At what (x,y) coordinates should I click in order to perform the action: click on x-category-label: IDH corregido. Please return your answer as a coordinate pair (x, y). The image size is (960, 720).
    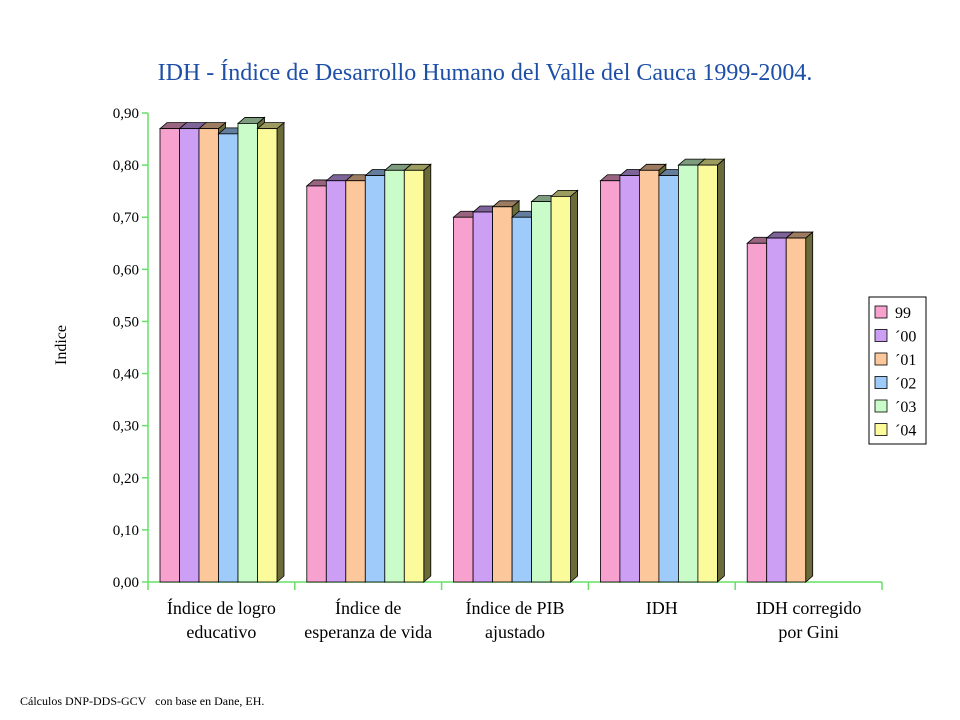
    Looking at the image, I should click on (808, 608).